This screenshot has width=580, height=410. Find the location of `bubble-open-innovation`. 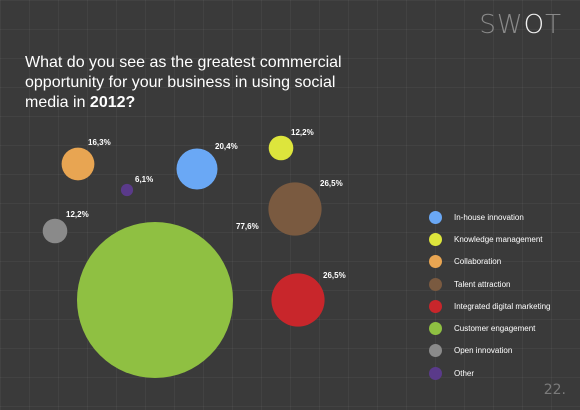

bubble-open-innovation is located at coordinates (55, 231).